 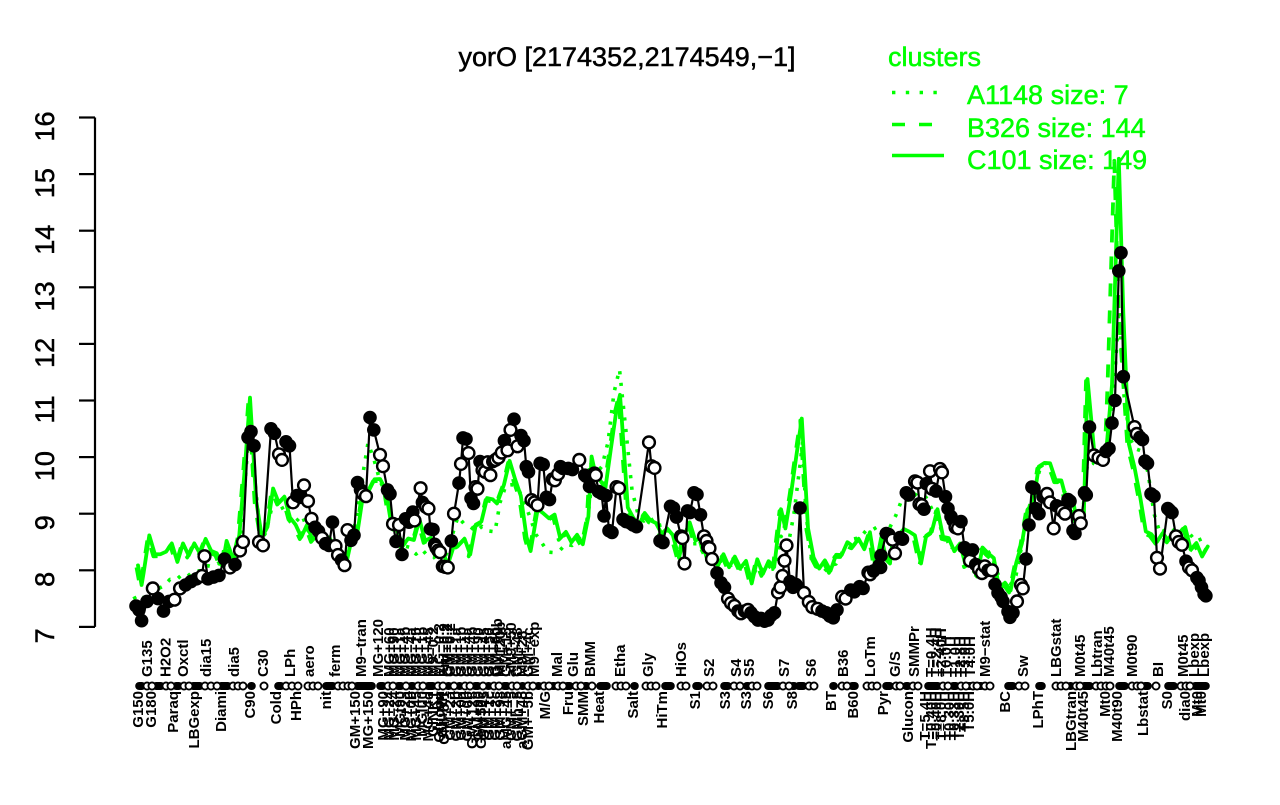 I want to click on svg-text: LoTm, so click(x=870, y=656).